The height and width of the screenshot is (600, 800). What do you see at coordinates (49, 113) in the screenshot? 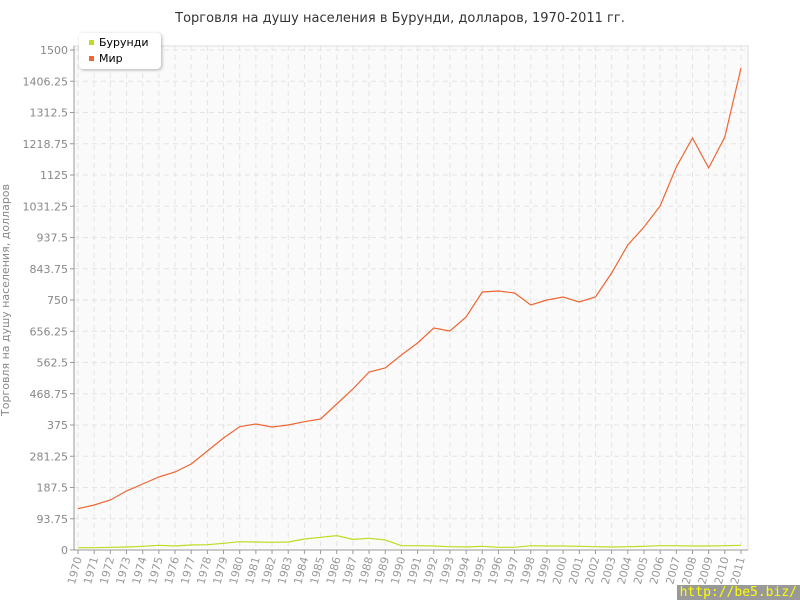
I see `y-tick-label: 1312.5` at bounding box center [49, 113].